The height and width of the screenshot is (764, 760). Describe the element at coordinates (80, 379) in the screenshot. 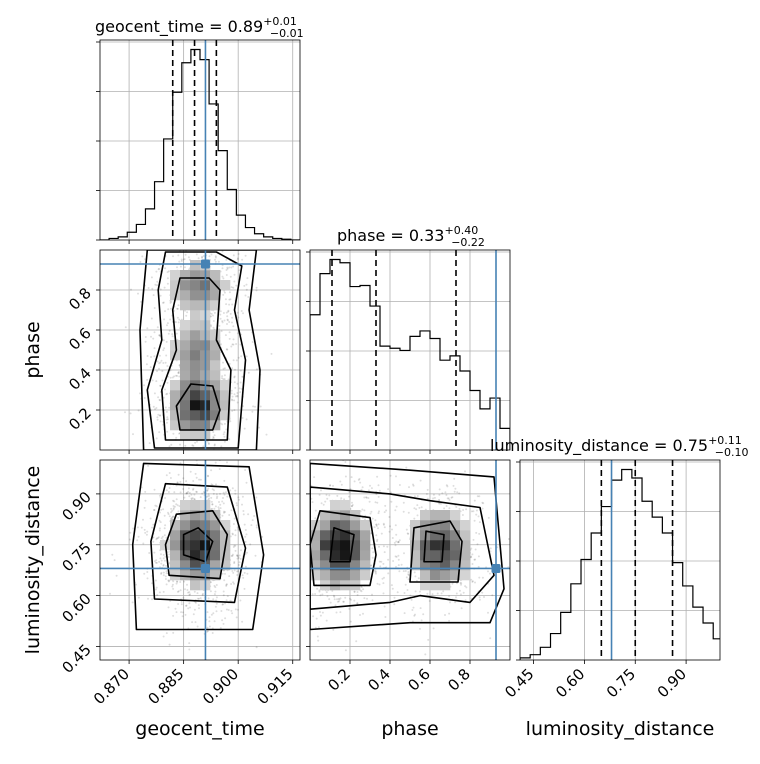

I see `y-tick-label: 0.4` at that location.